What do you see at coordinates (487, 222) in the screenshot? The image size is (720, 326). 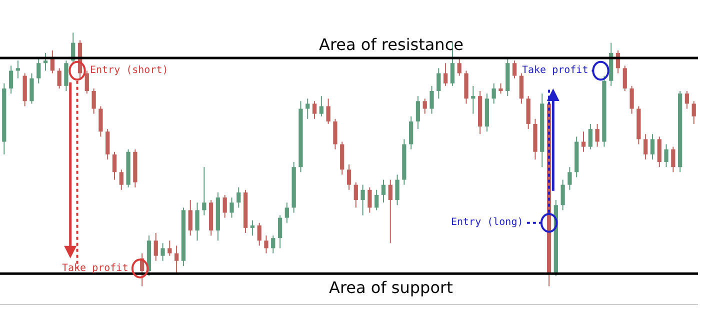 I see `annotation: Entry (long)` at bounding box center [487, 222].